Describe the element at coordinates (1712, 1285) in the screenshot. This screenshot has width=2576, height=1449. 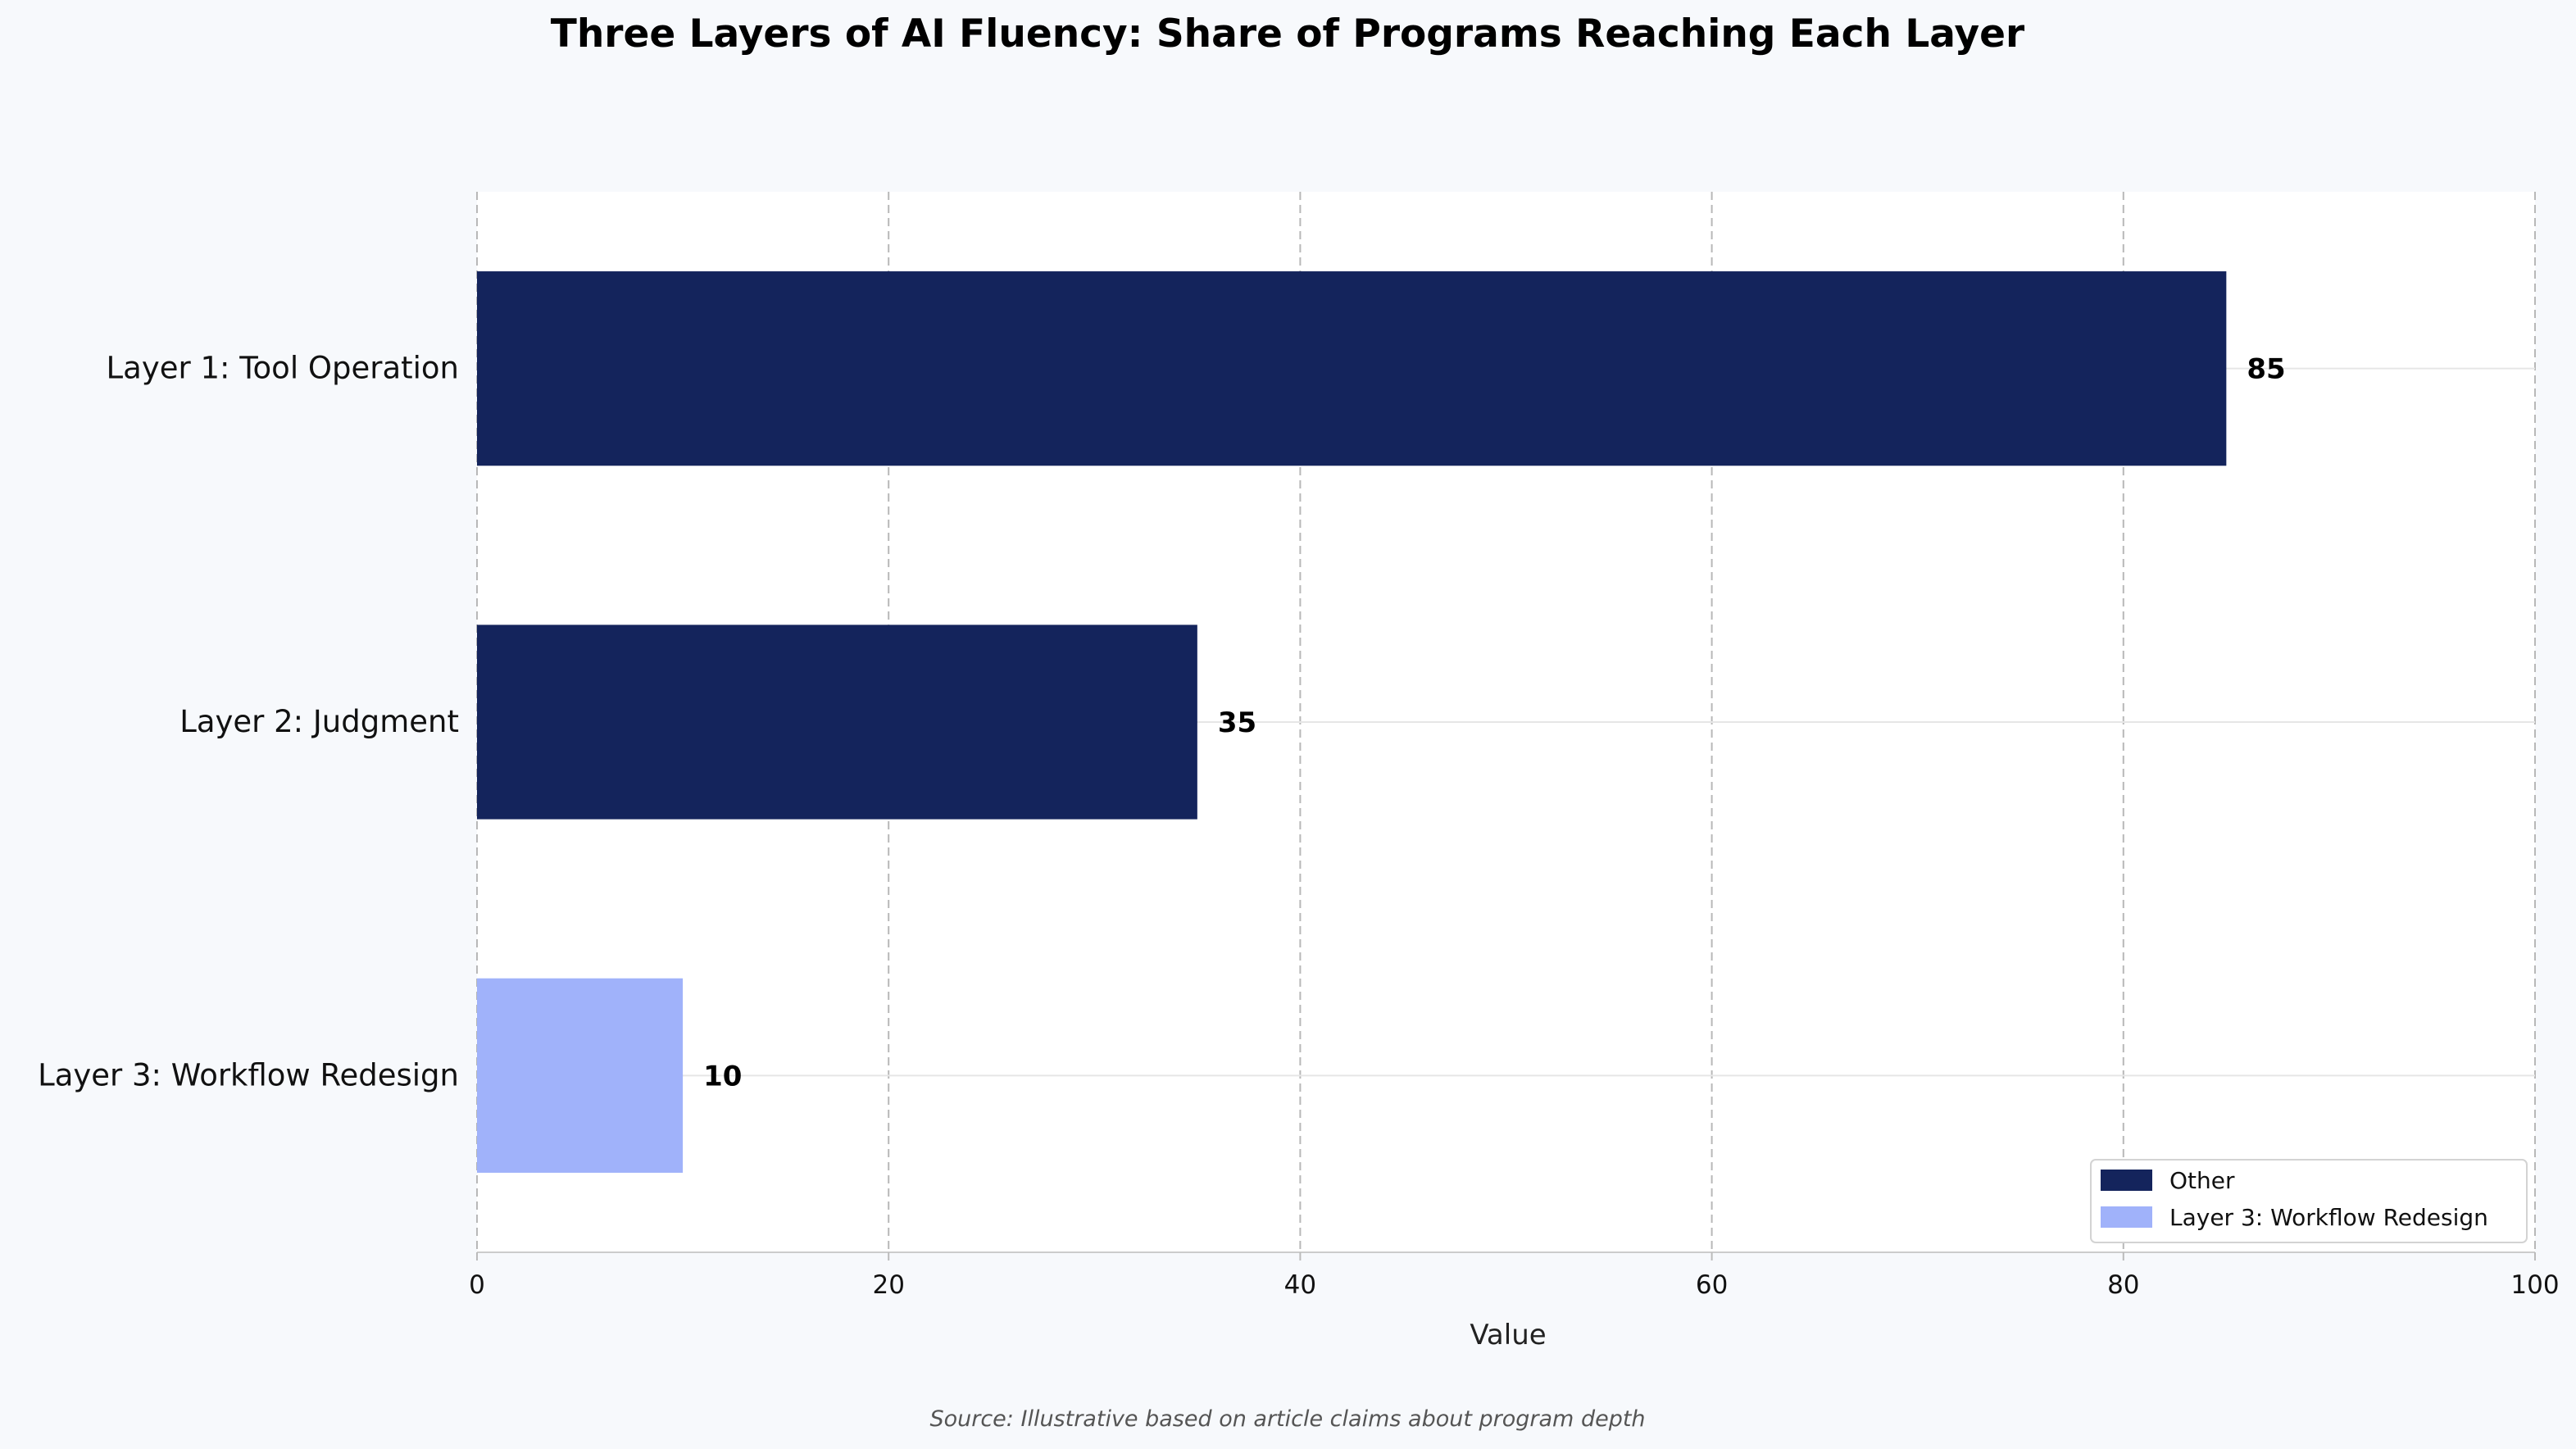
I see `x-tick-label: 60` at that location.